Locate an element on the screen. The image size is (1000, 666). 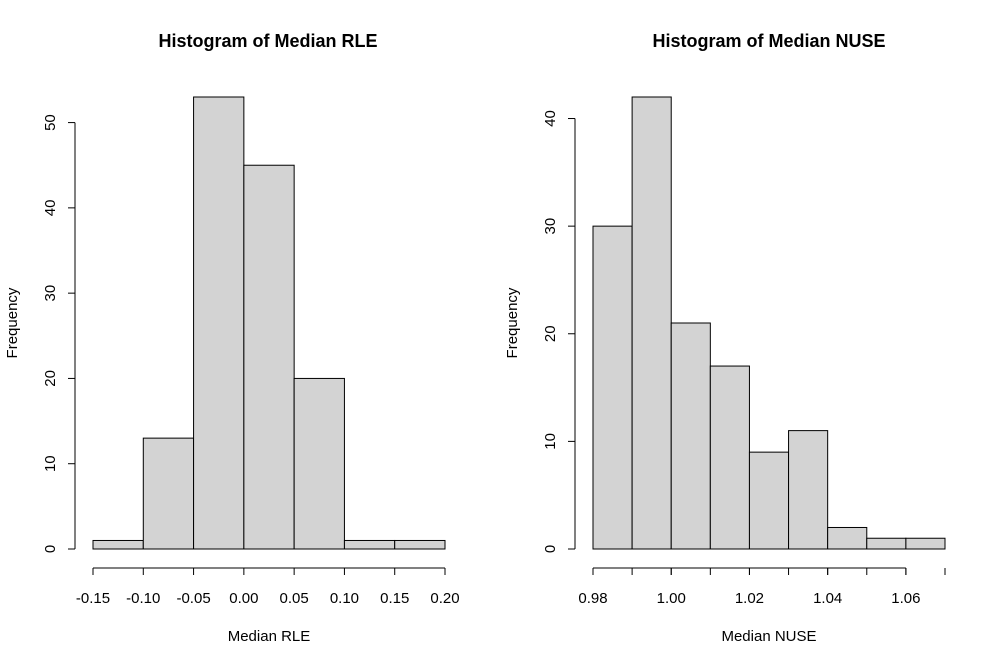
x-tick-label: 0.05 is located at coordinates (294, 598).